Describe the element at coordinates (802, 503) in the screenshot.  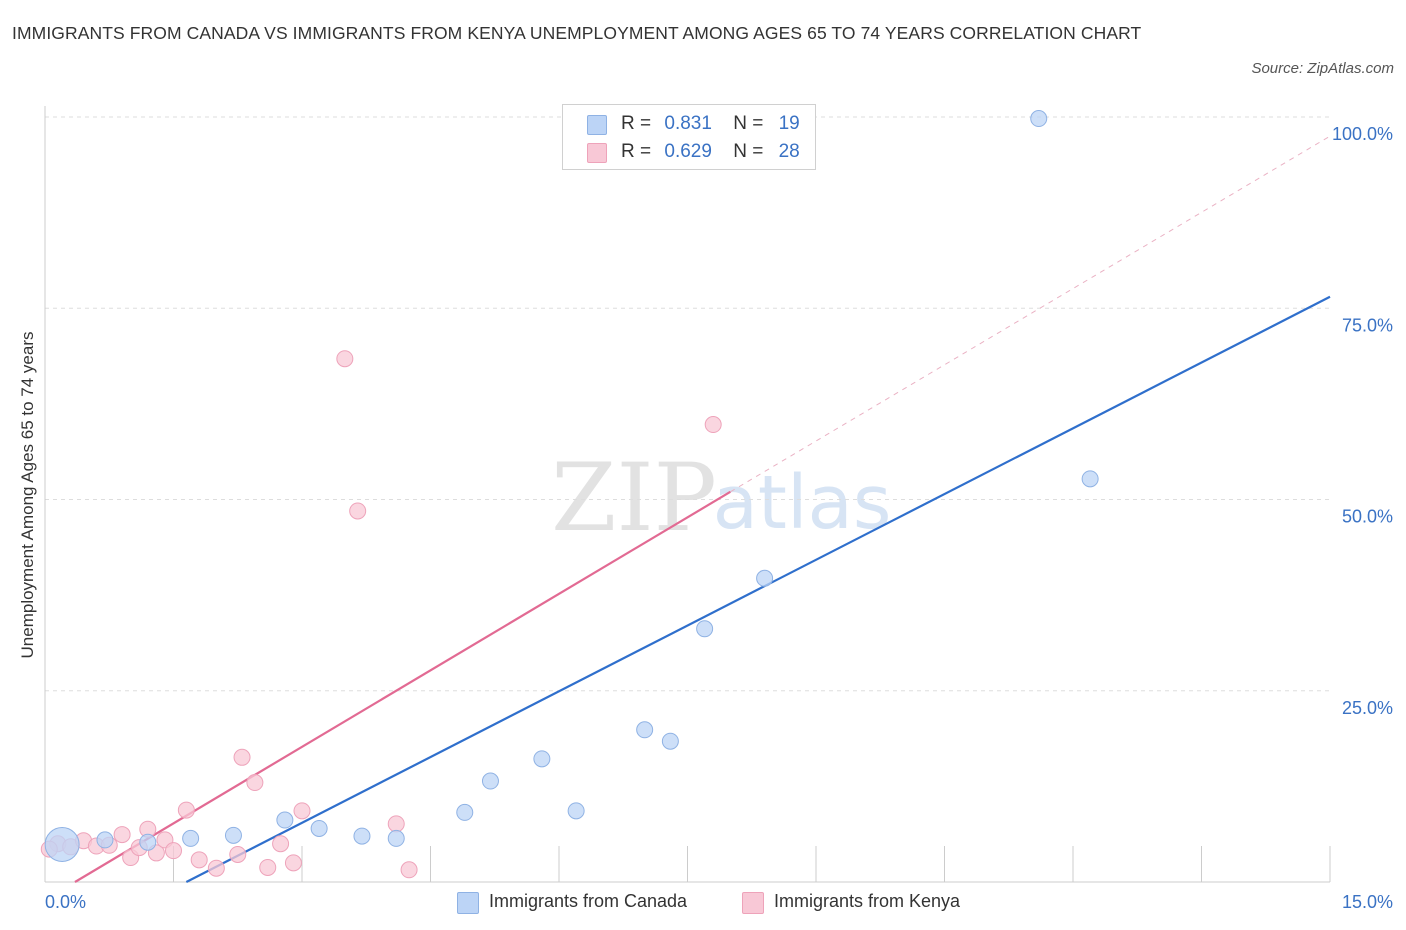
I see `watermark-atlas: atlas` at that location.